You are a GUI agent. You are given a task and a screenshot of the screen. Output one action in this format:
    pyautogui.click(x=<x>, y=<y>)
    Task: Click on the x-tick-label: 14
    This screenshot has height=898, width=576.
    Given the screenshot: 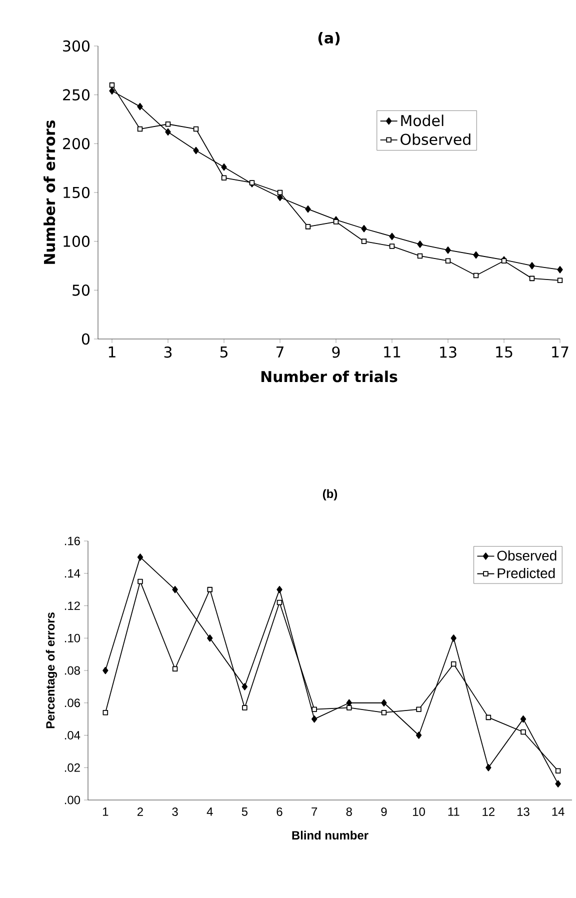 What is the action you would take?
    pyautogui.click(x=558, y=812)
    